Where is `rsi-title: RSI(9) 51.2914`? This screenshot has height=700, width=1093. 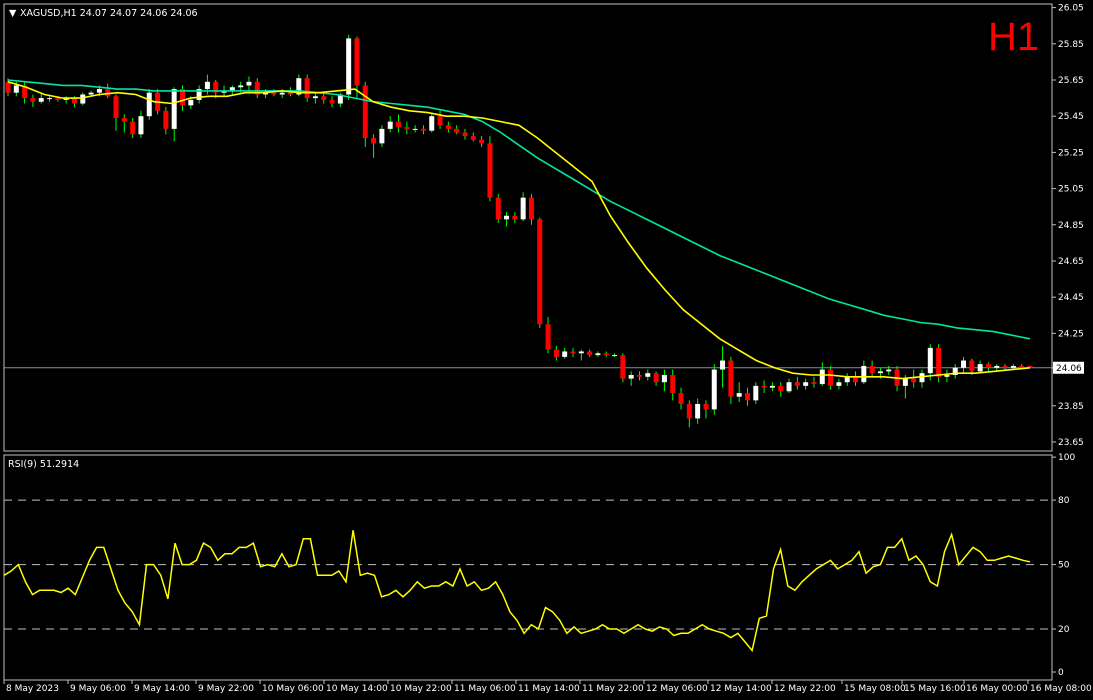
rsi-title: RSI(9) 51.2914 is located at coordinates (43, 464).